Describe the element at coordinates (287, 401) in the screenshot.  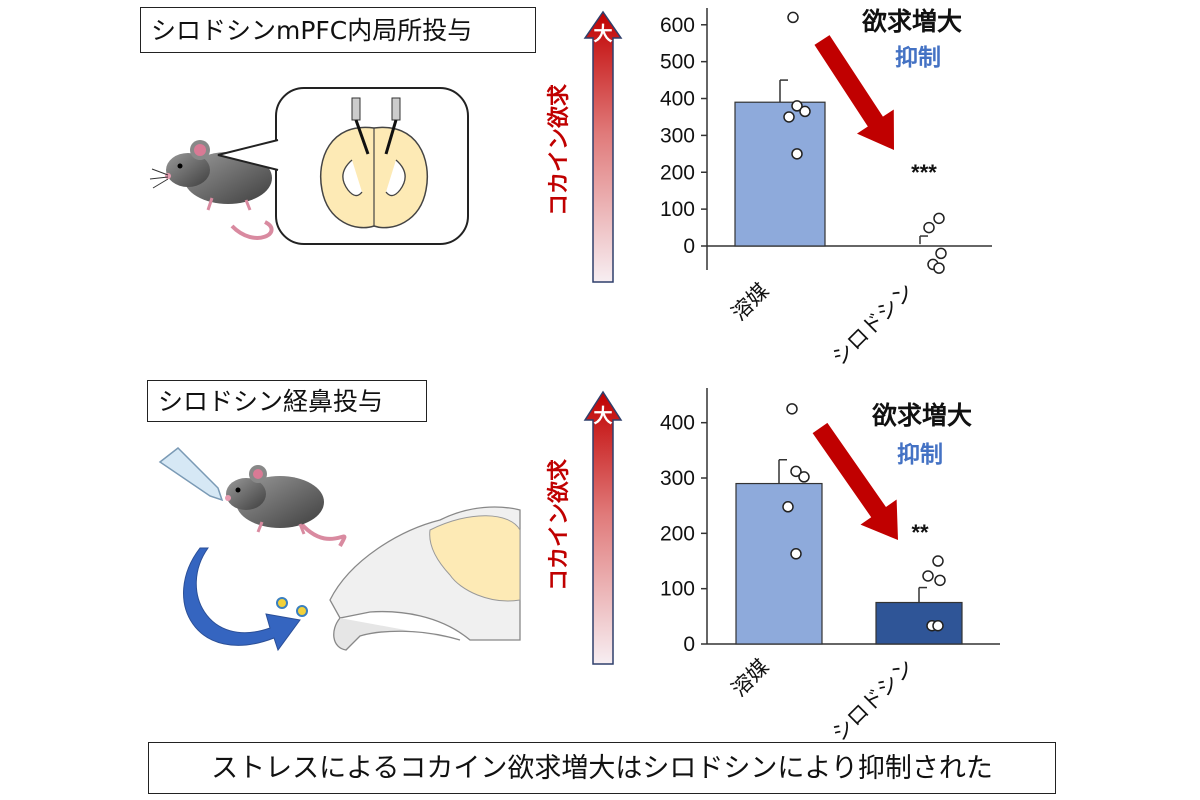
I see `bottom-condition-label: シロドシン経鼻投与` at that location.